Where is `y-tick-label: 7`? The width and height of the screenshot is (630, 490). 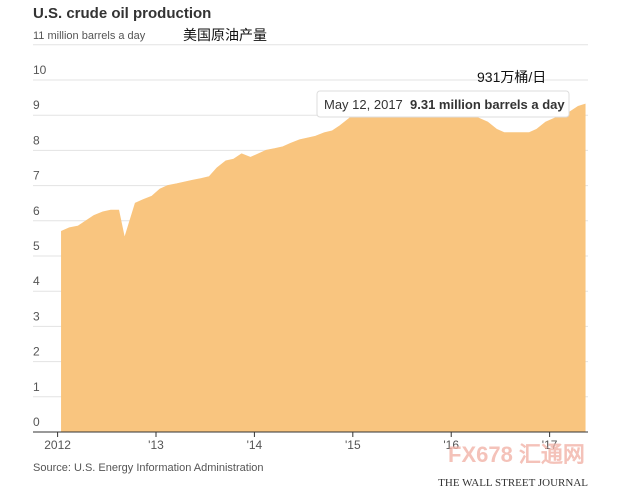
y-tick-label: 7 is located at coordinates (36, 176).